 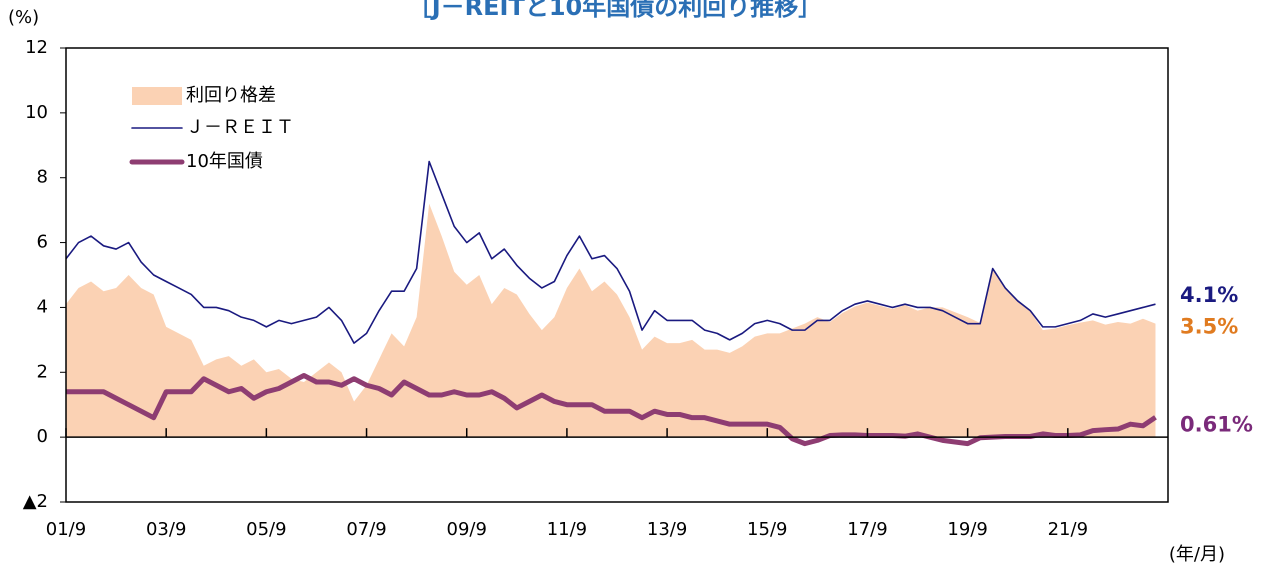 I want to click on x-tick-label: 09/9, so click(x=467, y=529).